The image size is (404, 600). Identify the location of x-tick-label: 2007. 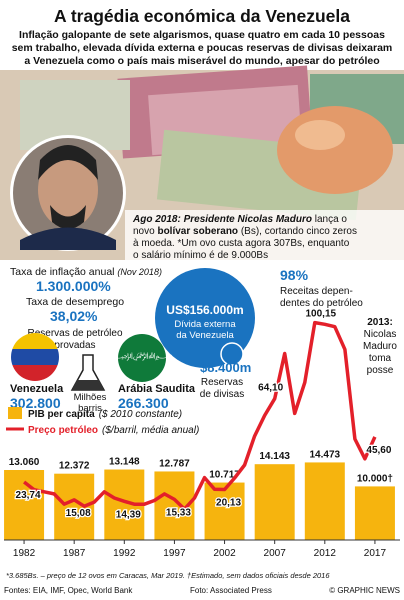
(275, 553).